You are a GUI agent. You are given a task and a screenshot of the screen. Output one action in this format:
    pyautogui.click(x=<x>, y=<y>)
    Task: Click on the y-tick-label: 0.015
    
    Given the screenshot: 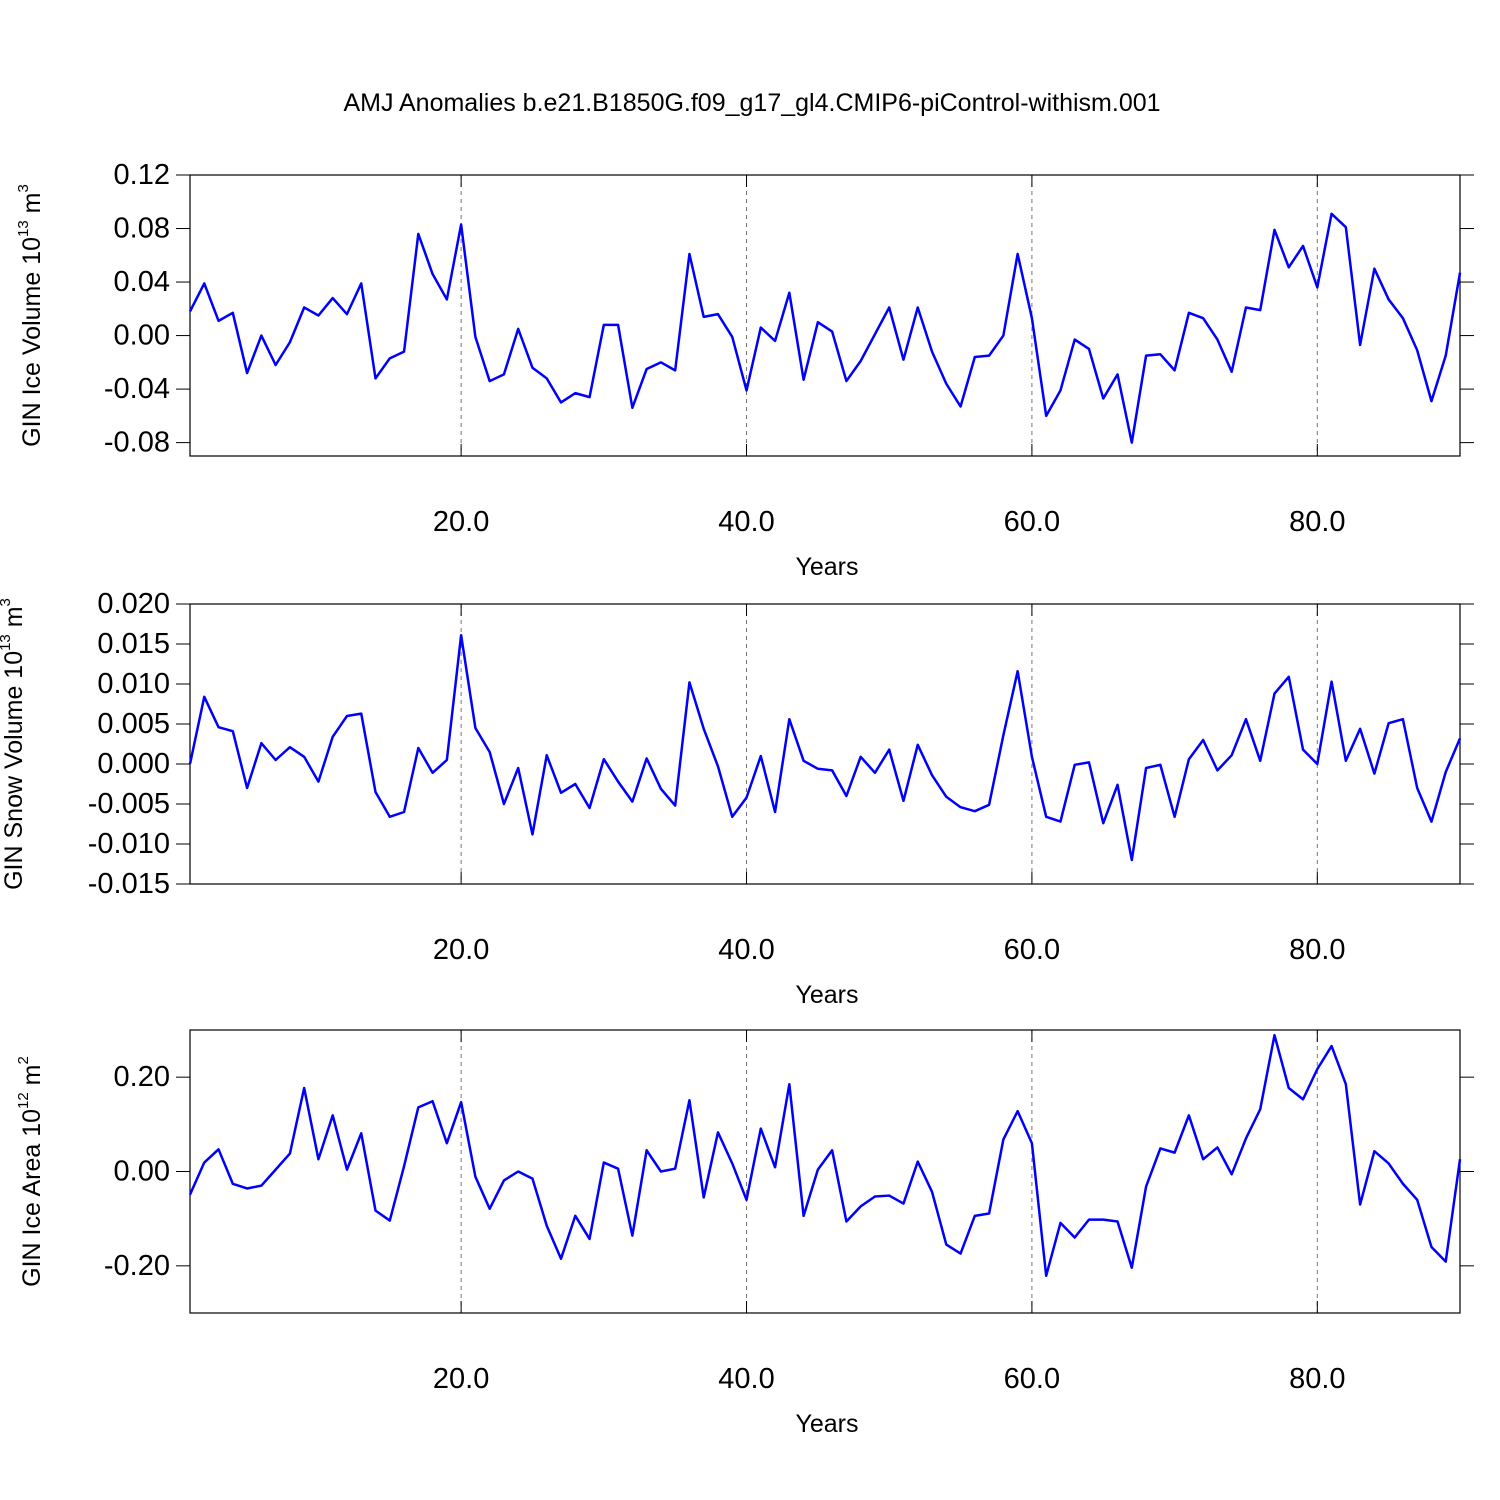 What is the action you would take?
    pyautogui.click(x=133, y=644)
    